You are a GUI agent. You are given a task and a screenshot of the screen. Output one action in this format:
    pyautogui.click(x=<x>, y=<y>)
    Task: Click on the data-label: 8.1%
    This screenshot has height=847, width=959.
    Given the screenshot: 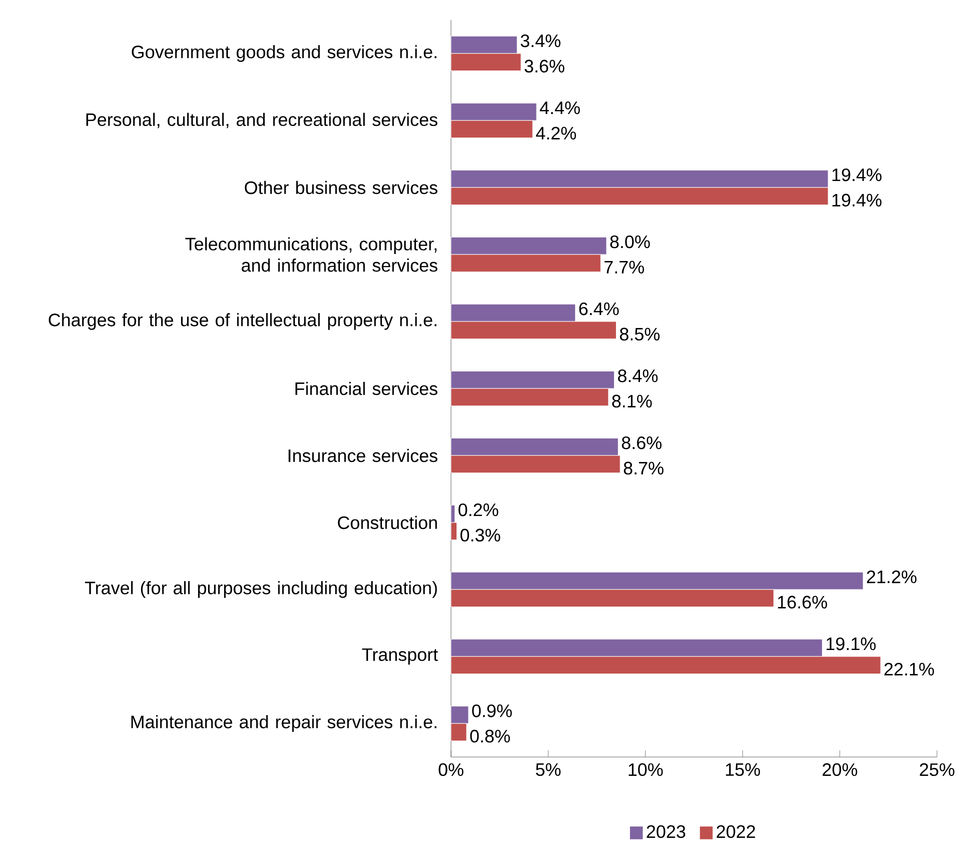 What is the action you would take?
    pyautogui.click(x=632, y=401)
    